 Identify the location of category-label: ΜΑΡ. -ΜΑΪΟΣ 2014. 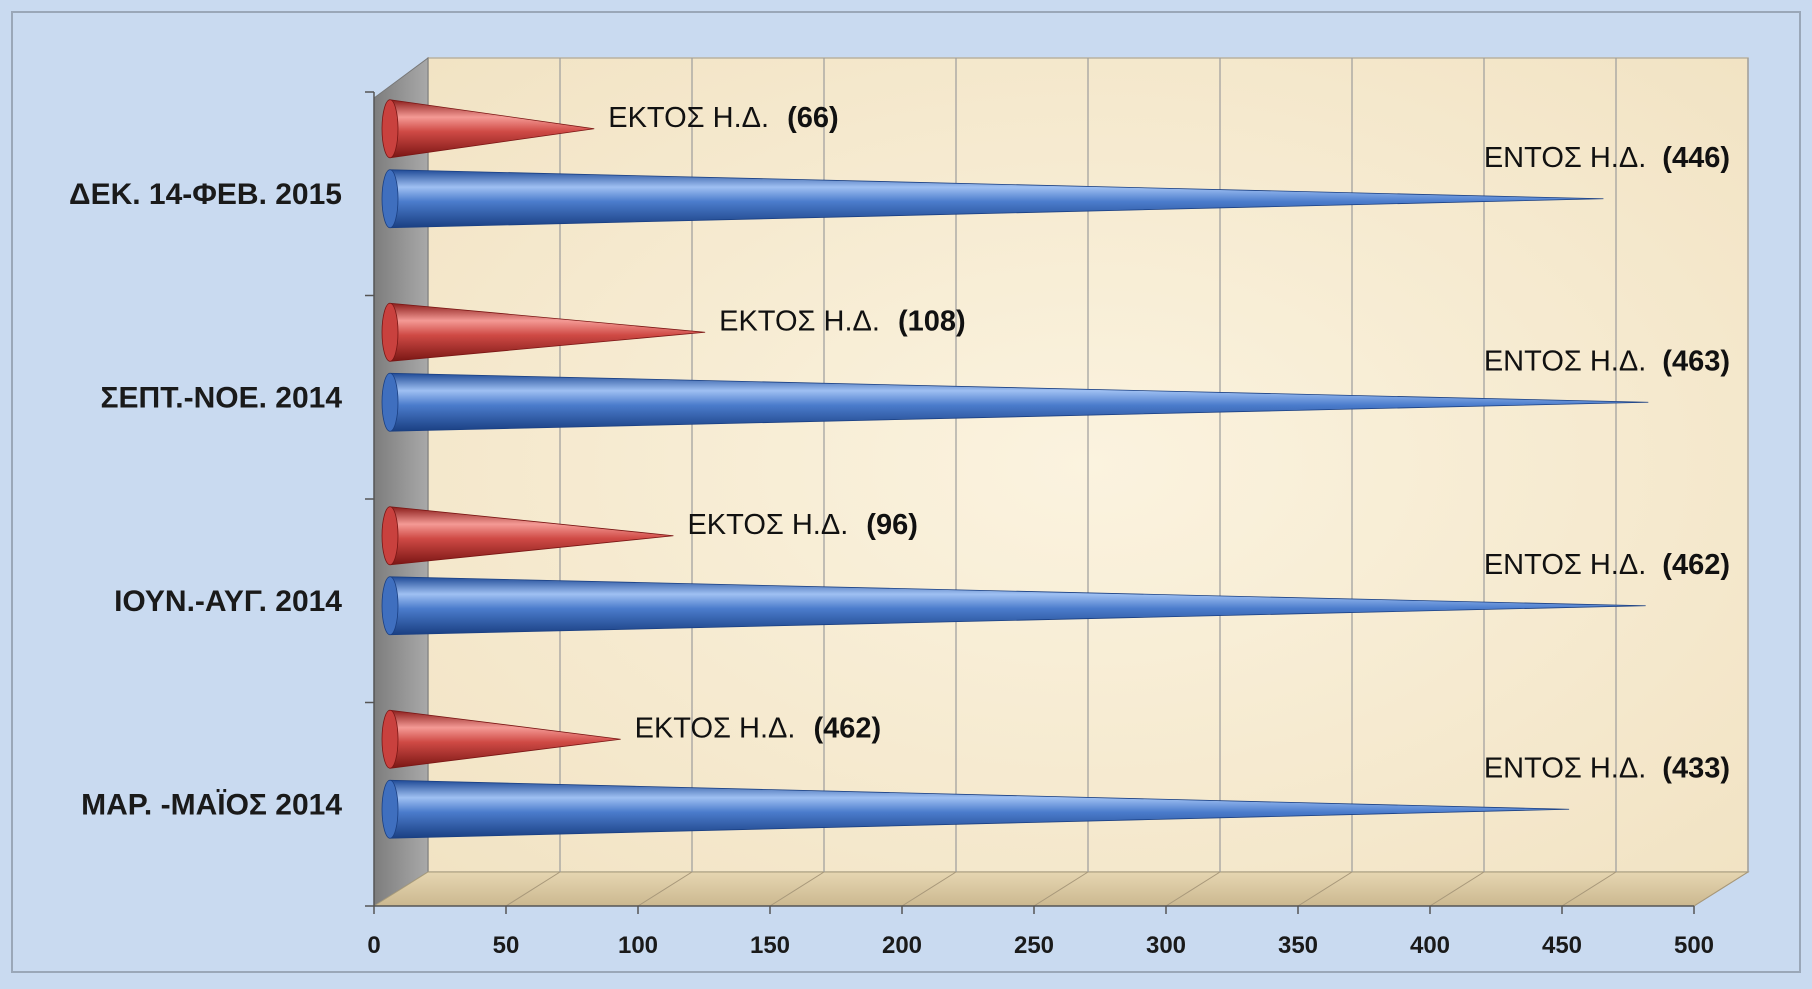
(211, 804).